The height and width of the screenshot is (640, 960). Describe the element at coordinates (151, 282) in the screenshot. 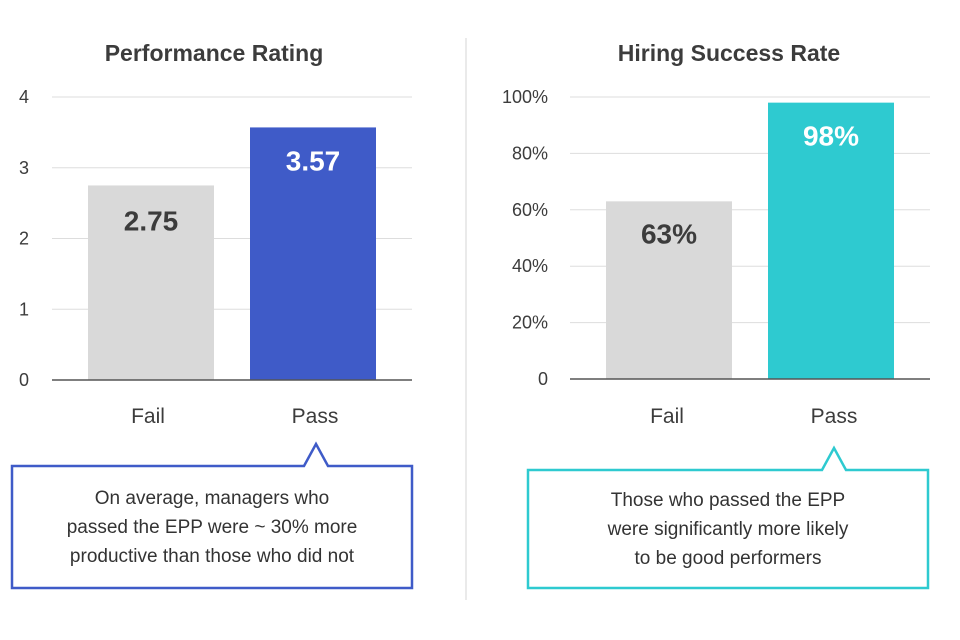

I see `bar-perf-fail` at that location.